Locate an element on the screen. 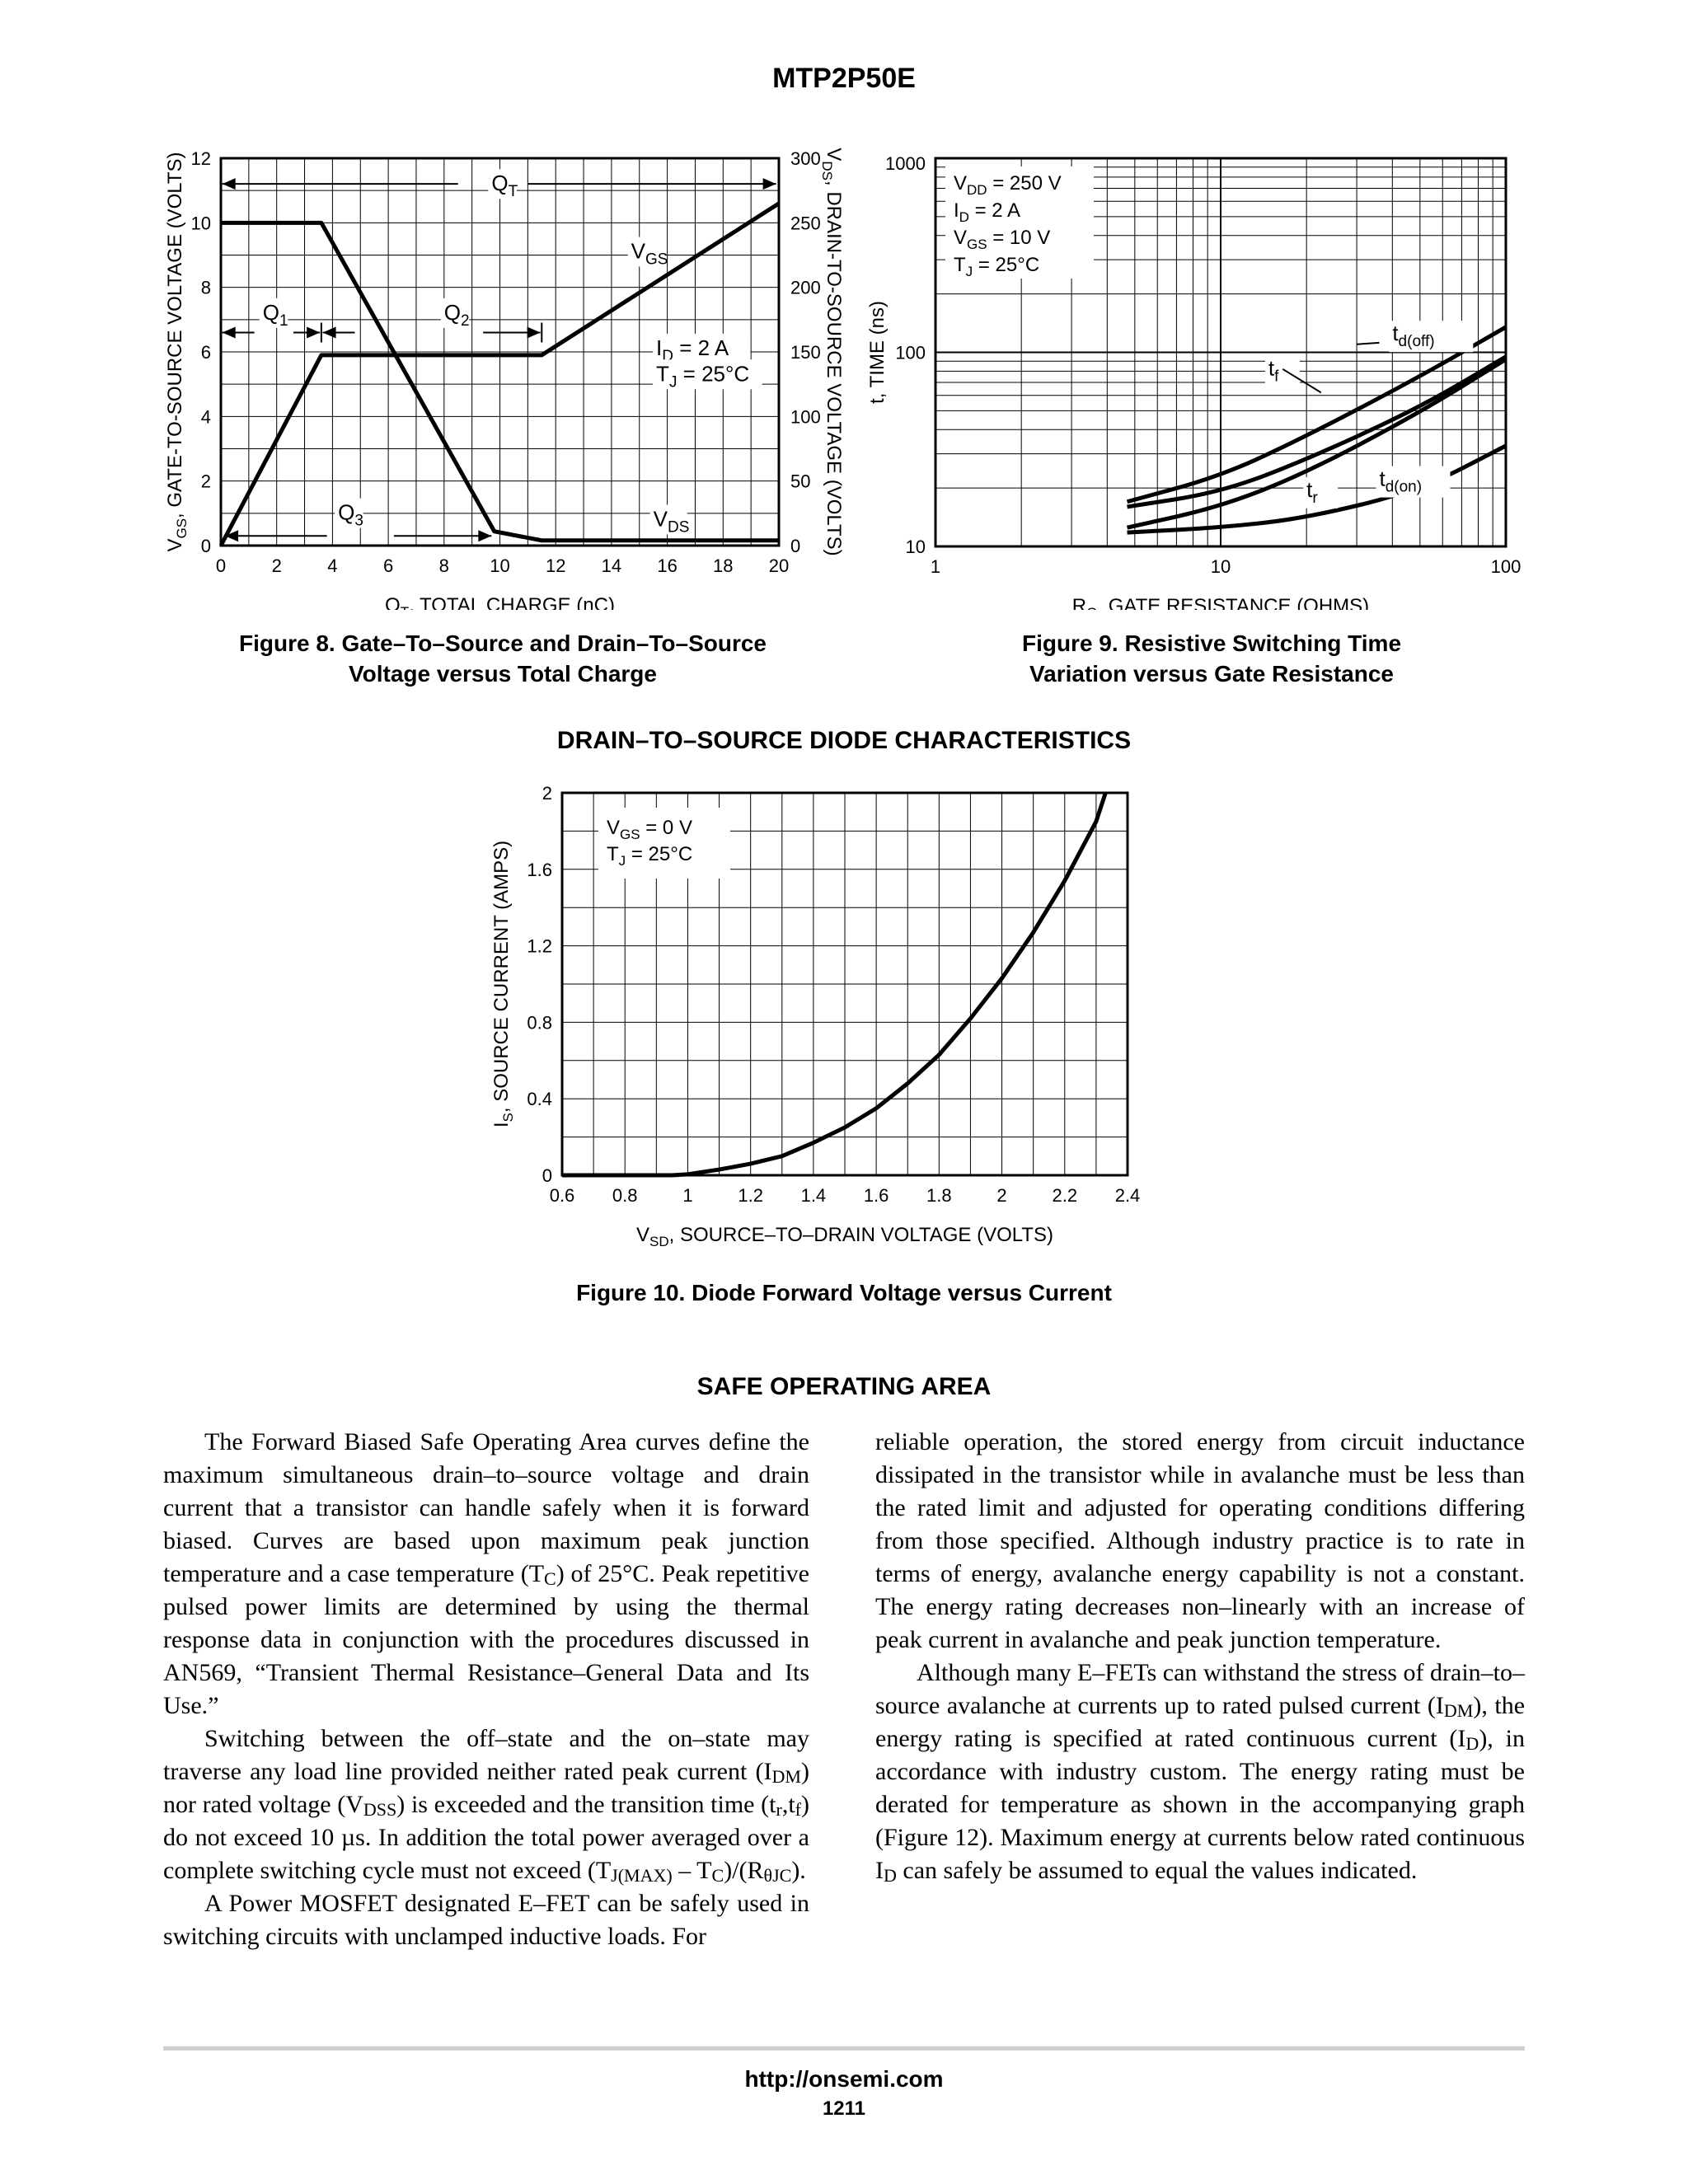 The image size is (1688, 2184). fig8-y2-tick-label: 250 is located at coordinates (806, 223).